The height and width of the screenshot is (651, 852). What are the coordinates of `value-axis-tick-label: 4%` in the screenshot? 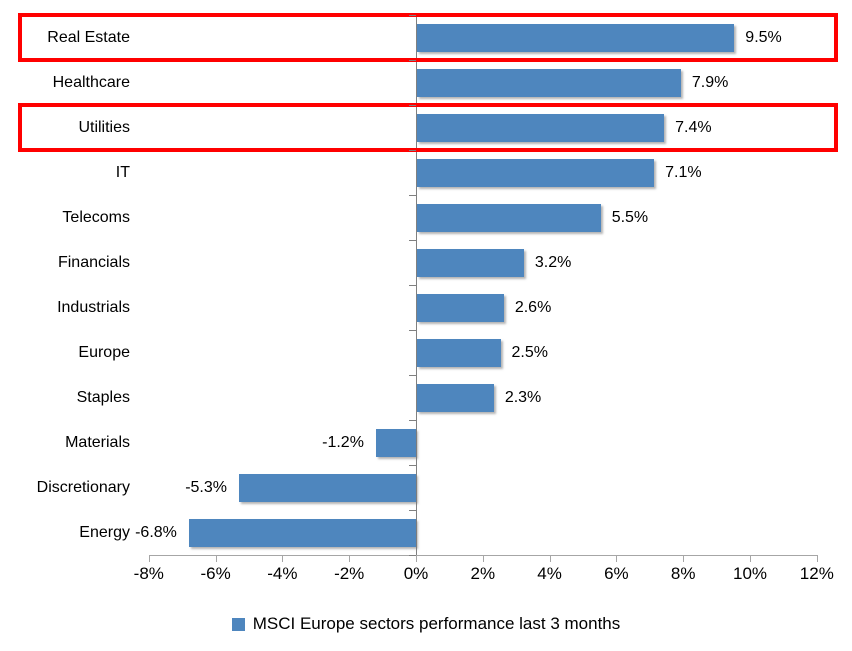 It's located at (549, 573).